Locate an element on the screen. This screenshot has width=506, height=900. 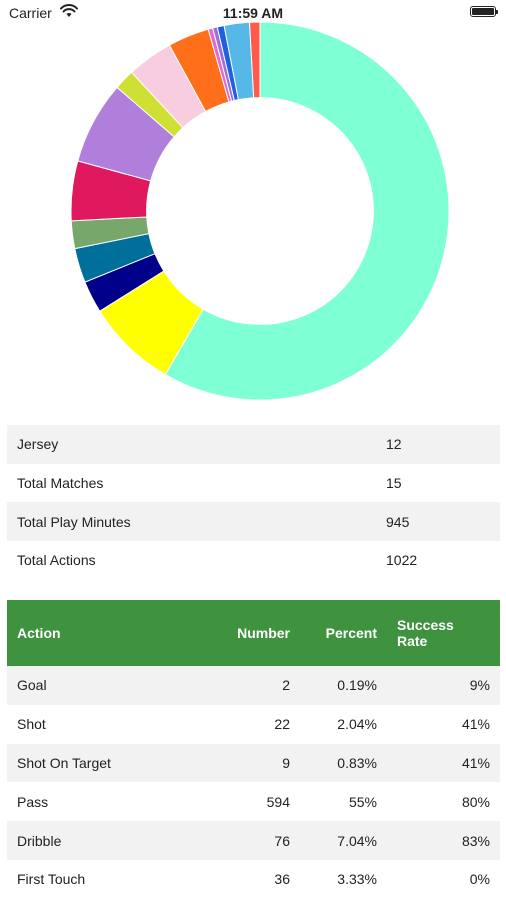
table-row: Pass 594 55% 80% is located at coordinates (253, 801).